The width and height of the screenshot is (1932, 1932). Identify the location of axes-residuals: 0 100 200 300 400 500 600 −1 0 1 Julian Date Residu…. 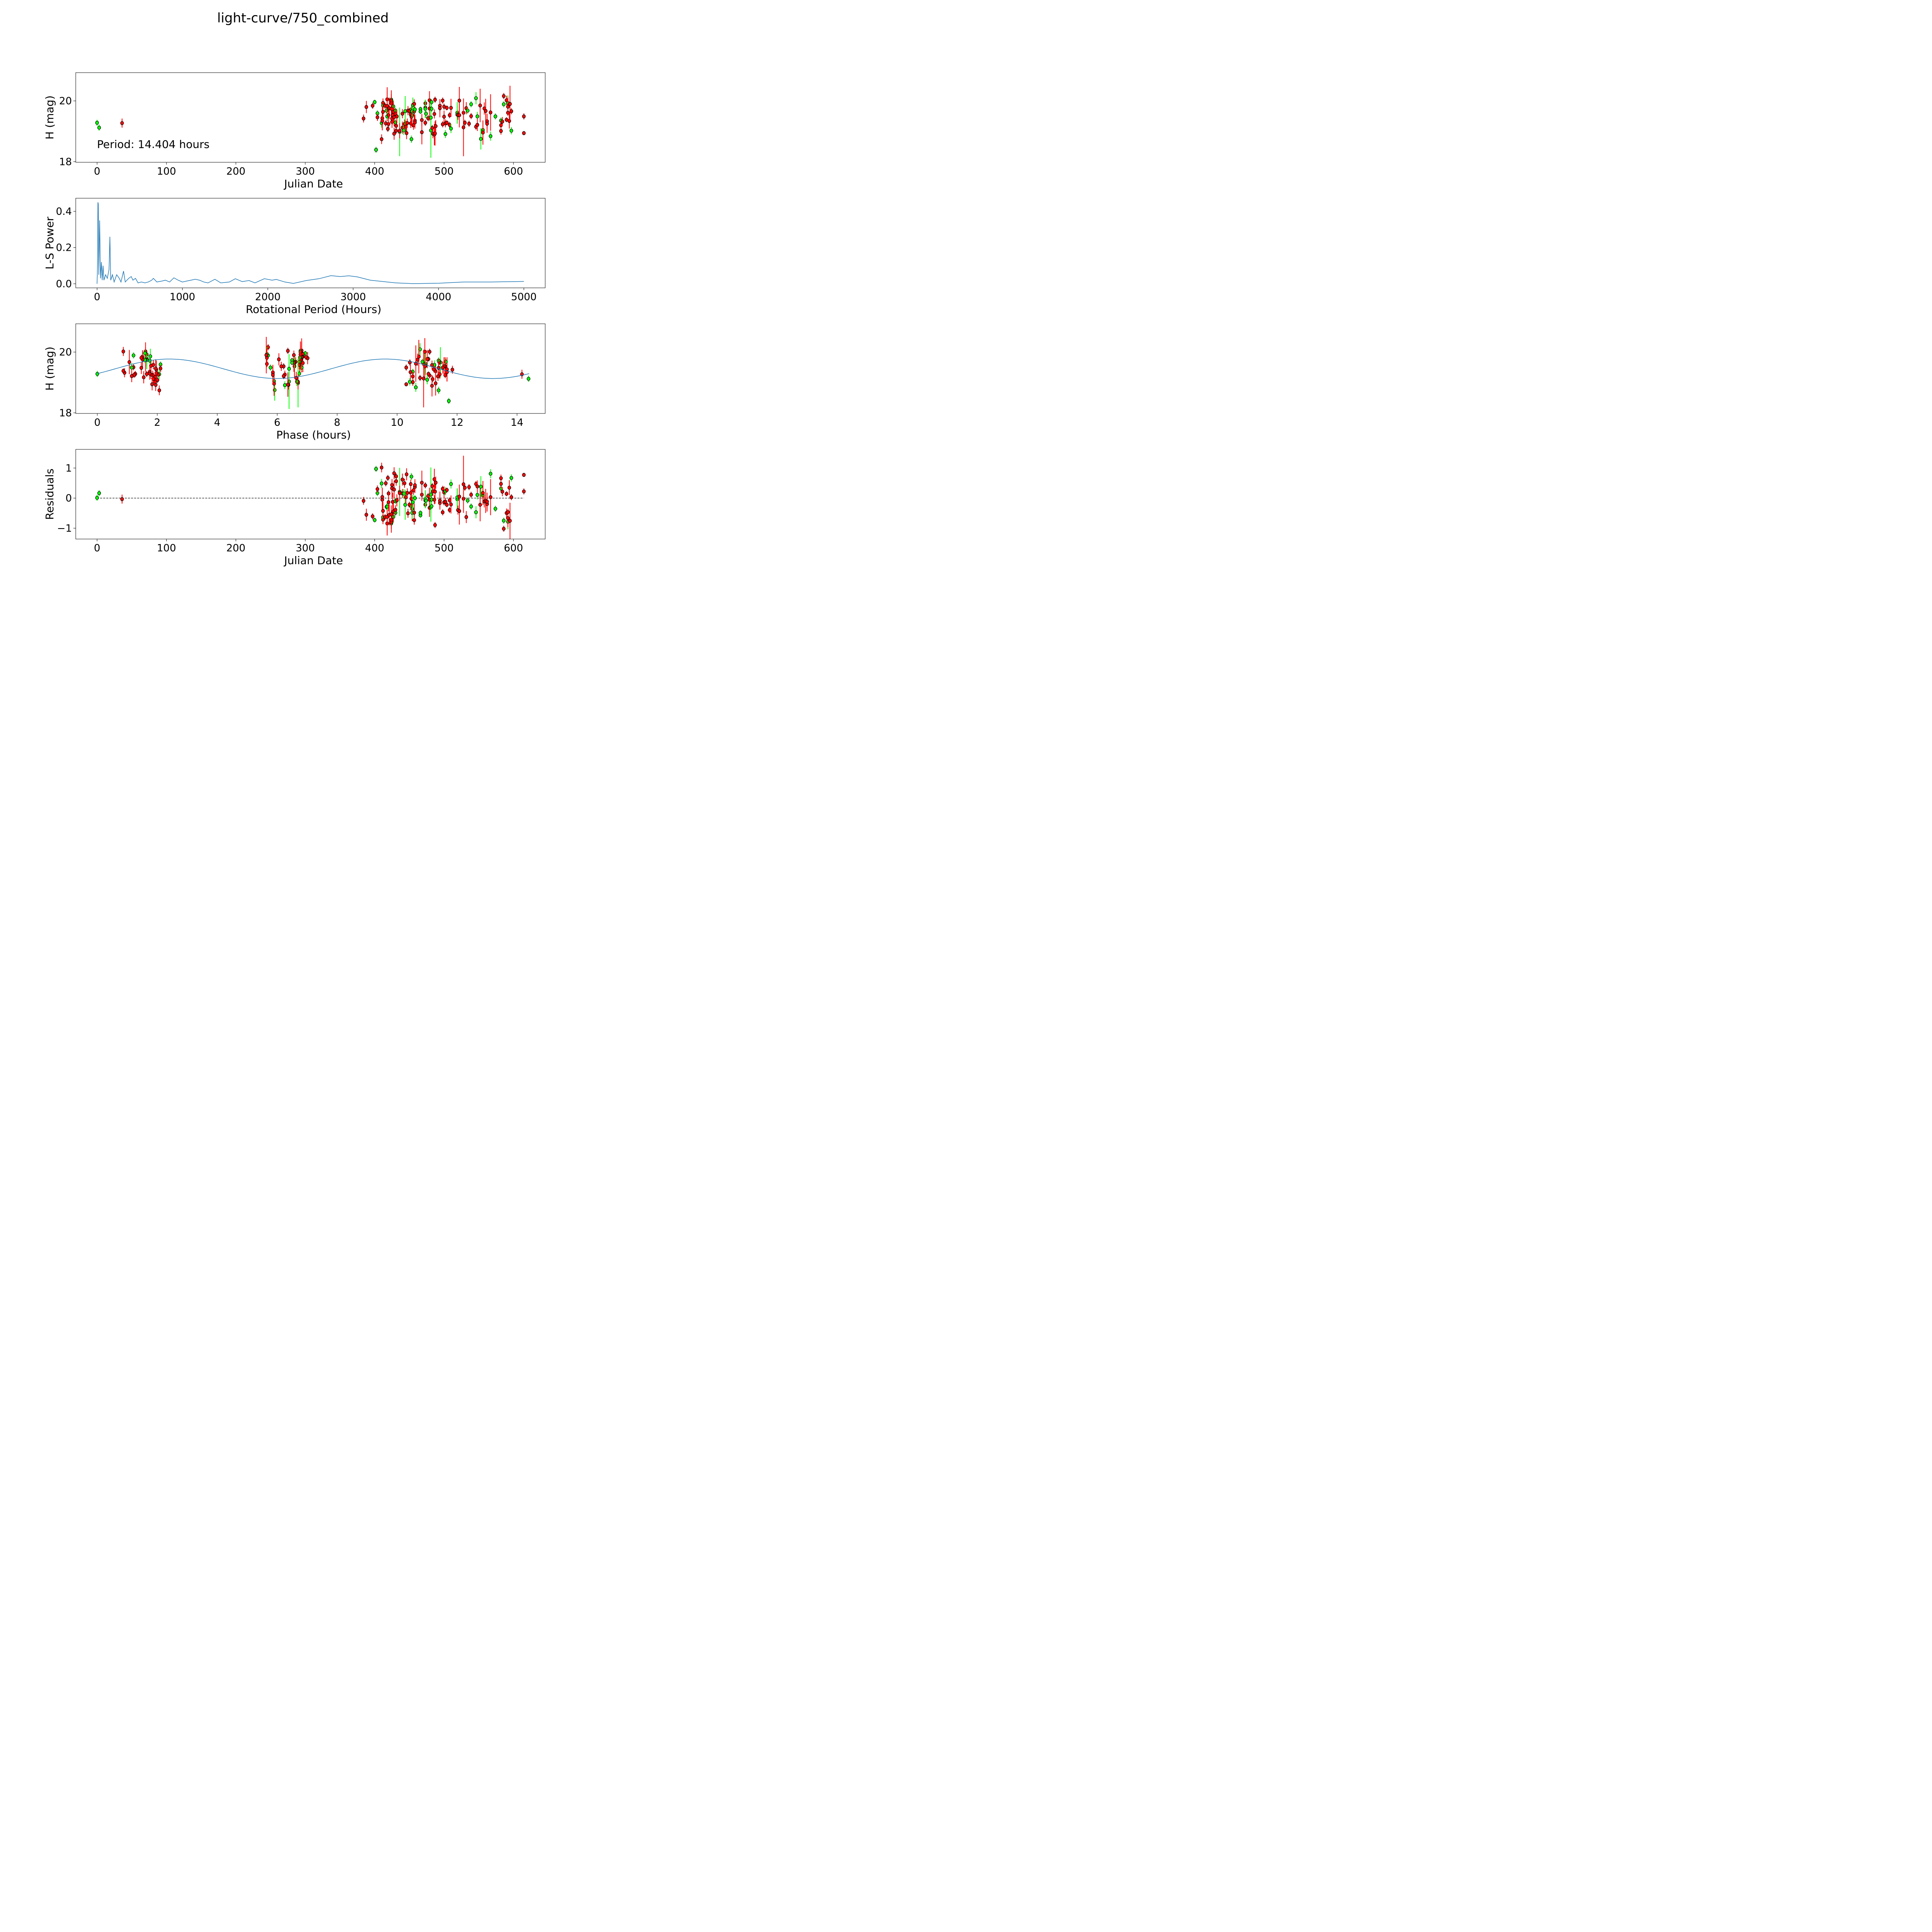
(294, 508).